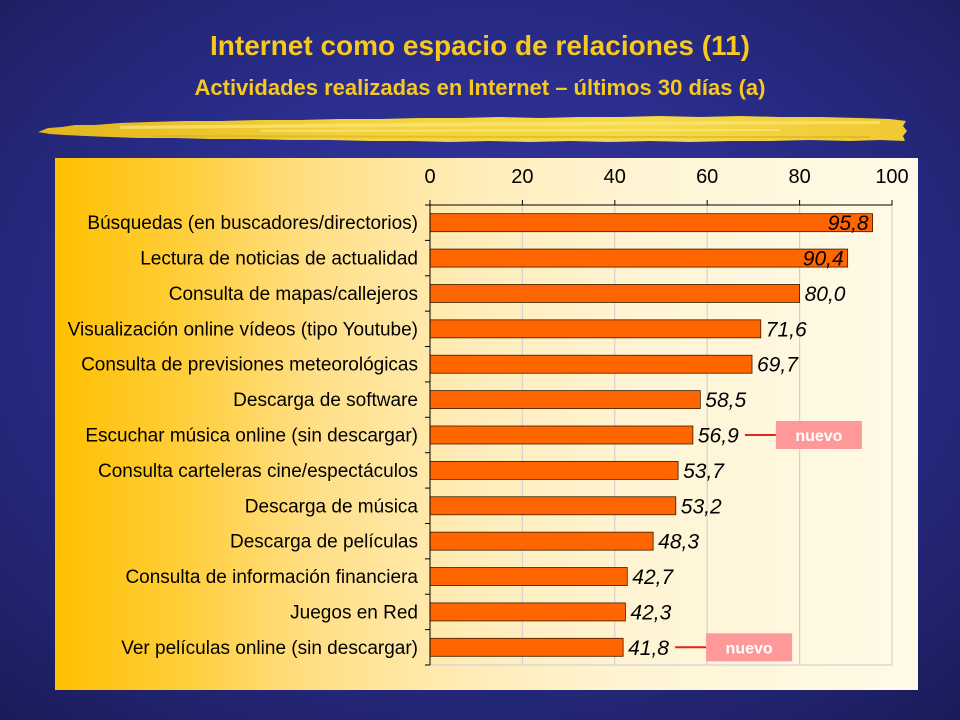 The image size is (960, 720). I want to click on x-tick-label: 100, so click(891, 177).